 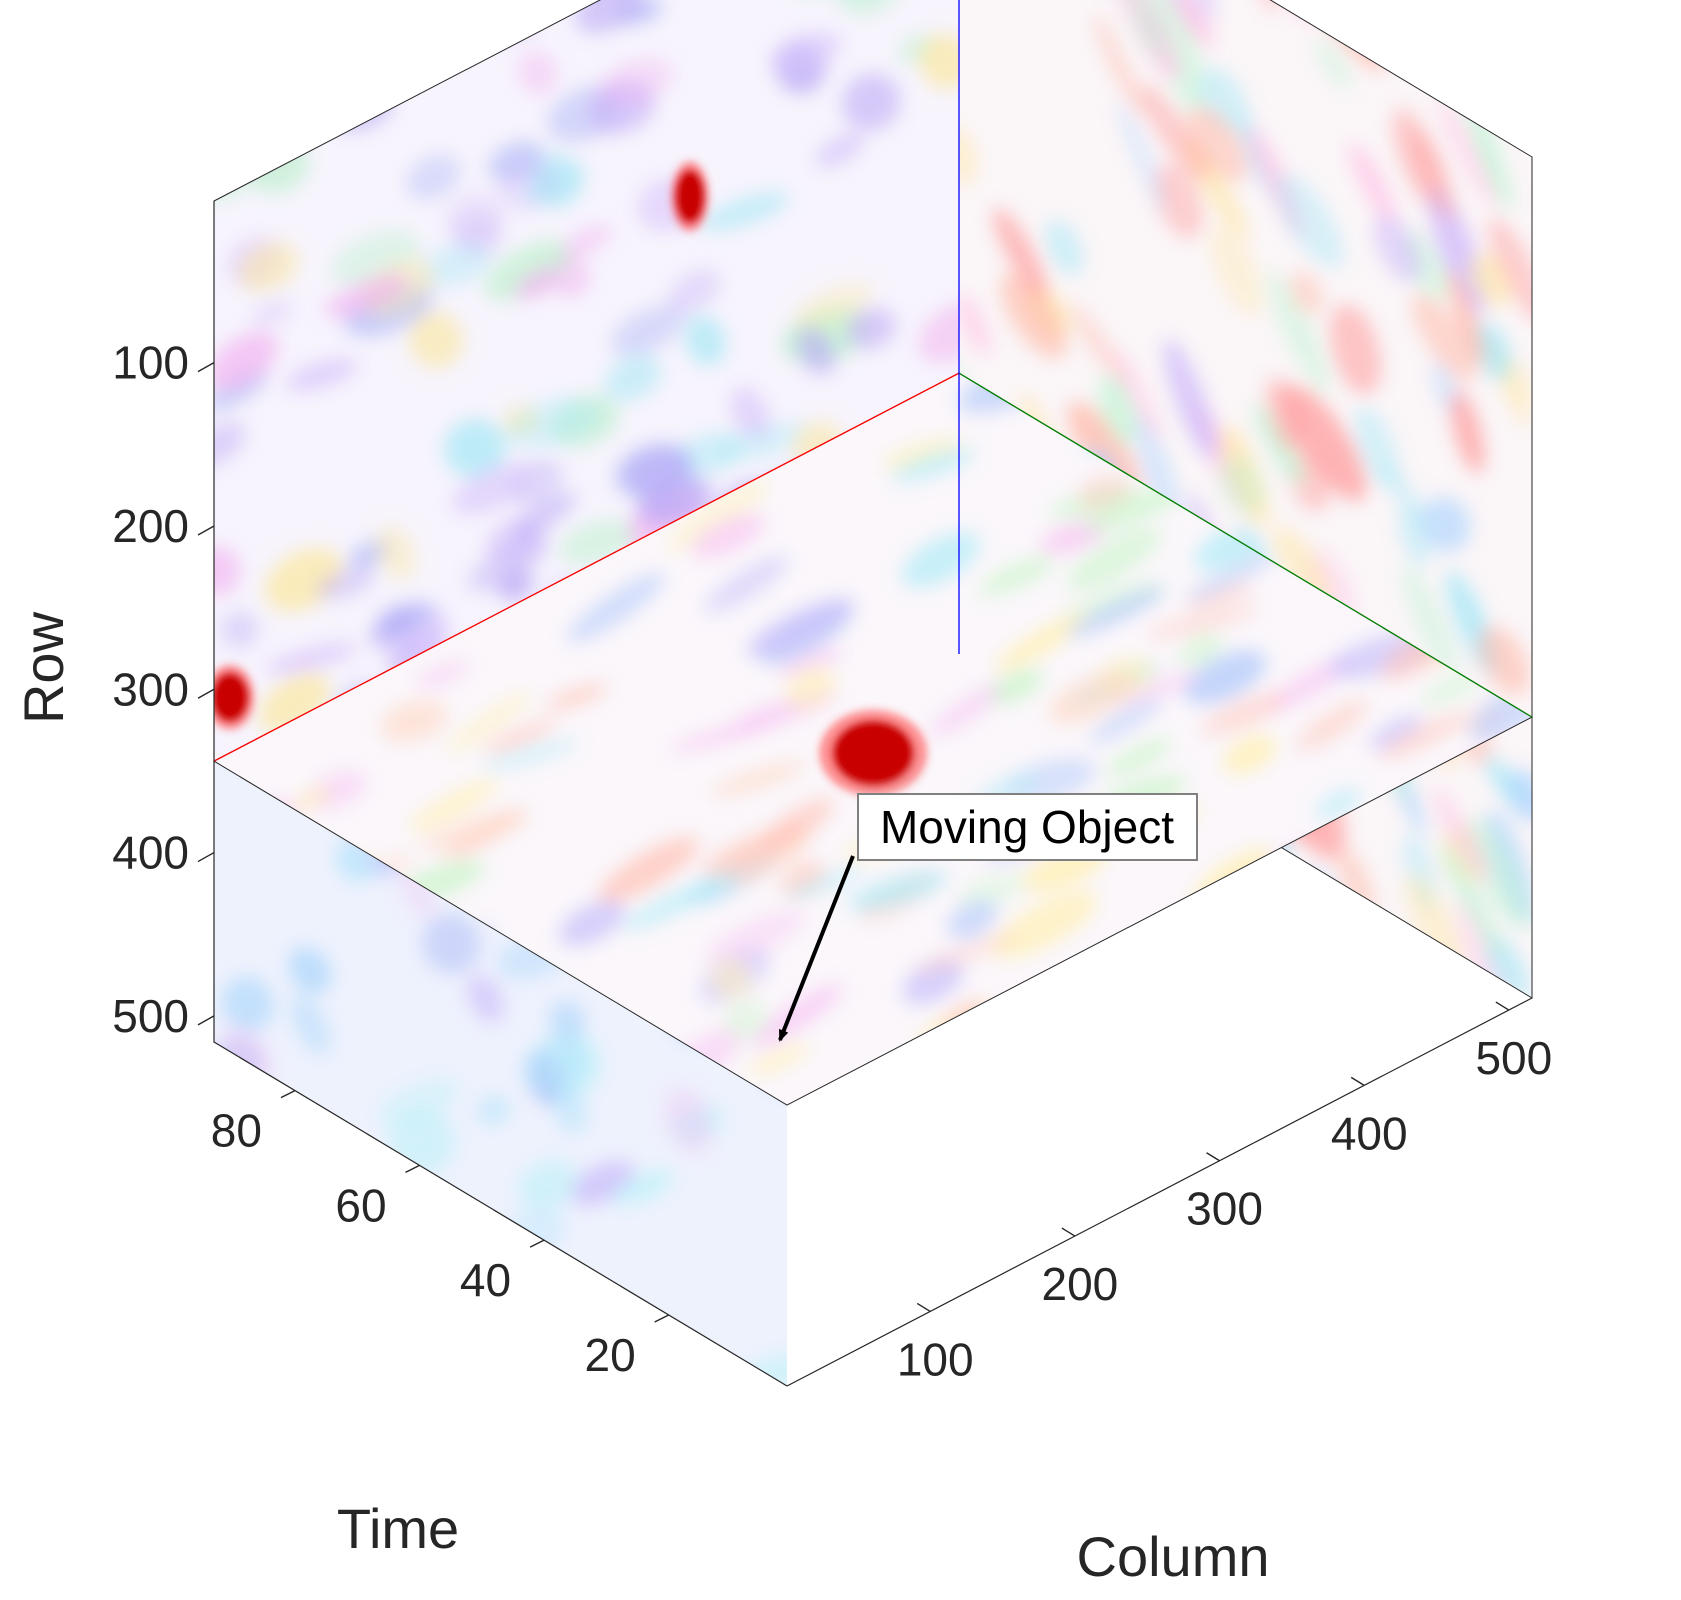 I want to click on time-tick-label: 60, so click(x=360, y=1205).